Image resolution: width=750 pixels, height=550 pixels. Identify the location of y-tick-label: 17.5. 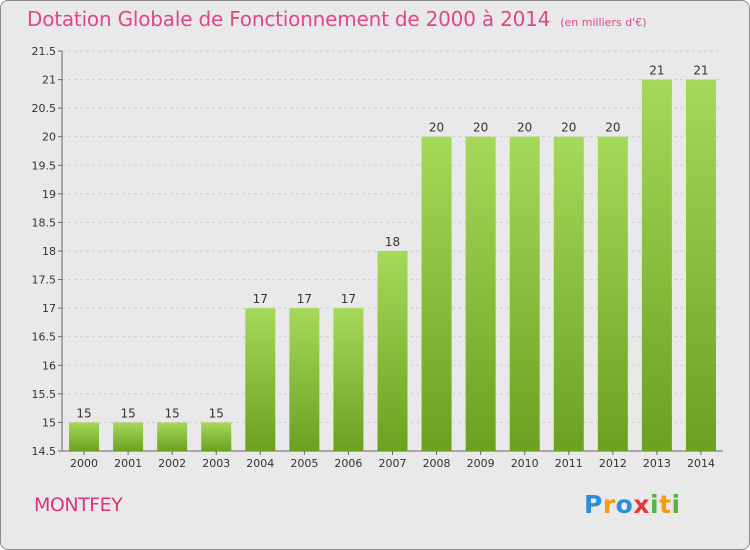
(44, 280).